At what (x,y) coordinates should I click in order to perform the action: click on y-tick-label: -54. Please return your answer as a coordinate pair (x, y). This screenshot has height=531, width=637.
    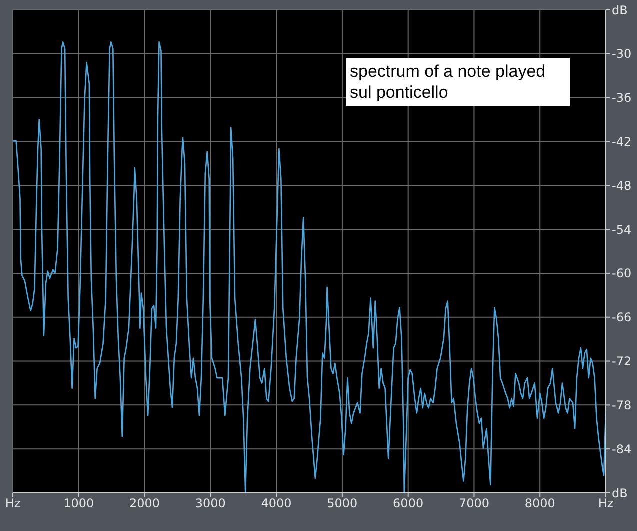
    Looking at the image, I should click on (622, 229).